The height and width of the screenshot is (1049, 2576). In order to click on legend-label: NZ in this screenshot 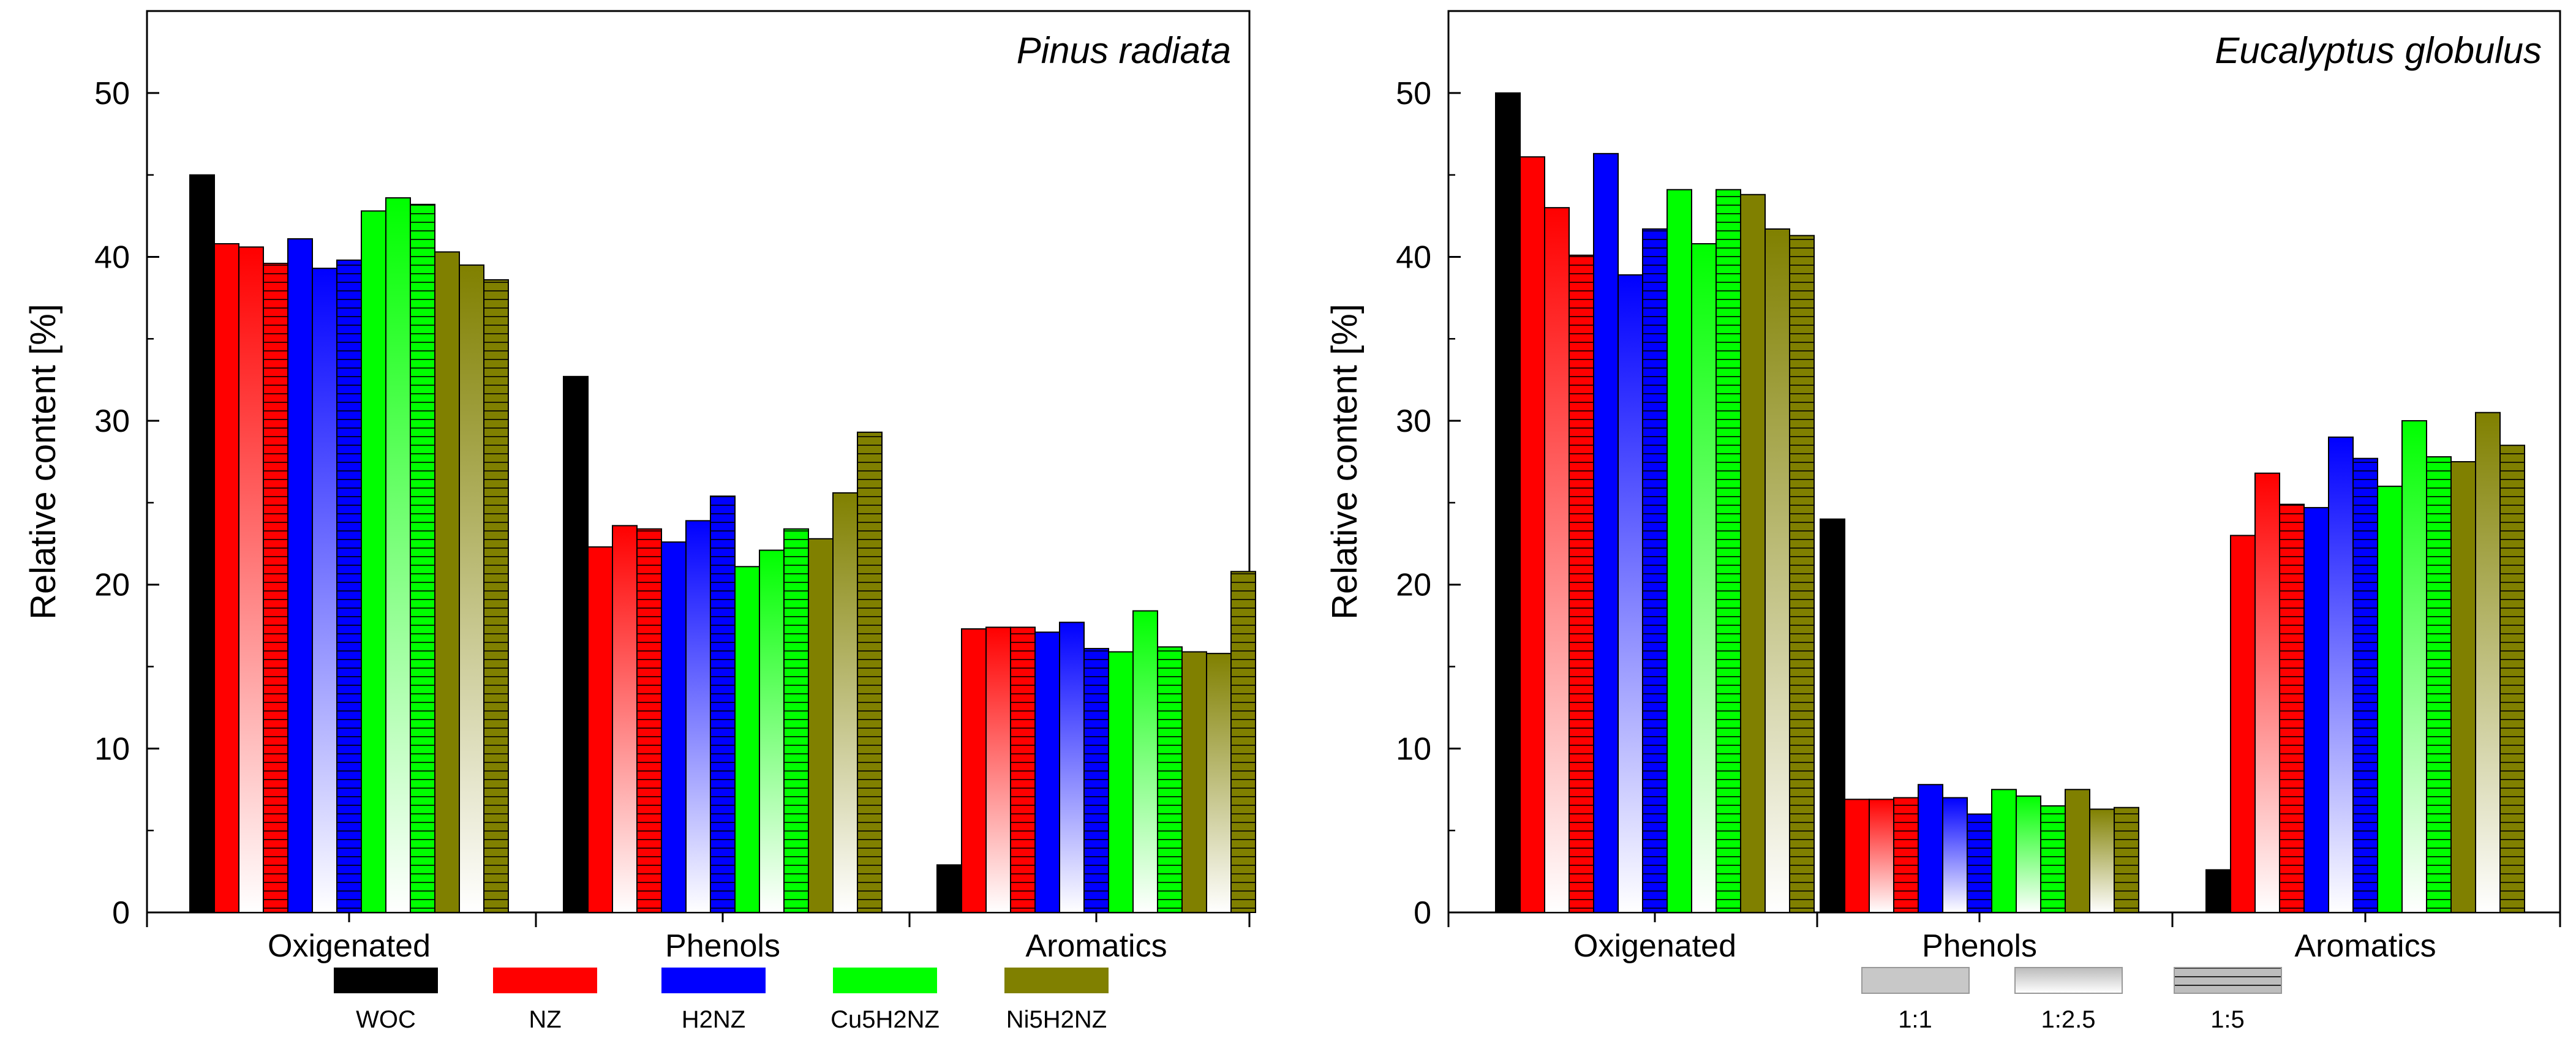, I will do `click(545, 1020)`.